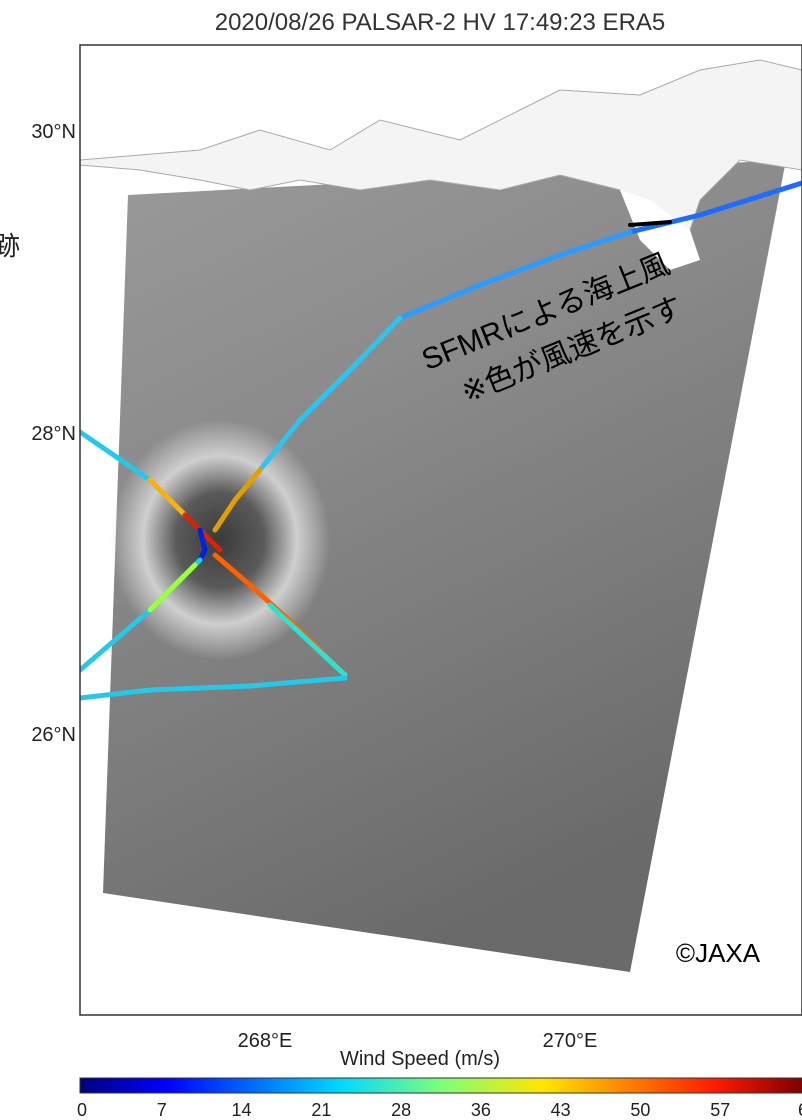 Image resolution: width=802 pixels, height=1120 pixels. Describe the element at coordinates (570, 1041) in the screenshot. I see `lon-label: 270°E` at that location.